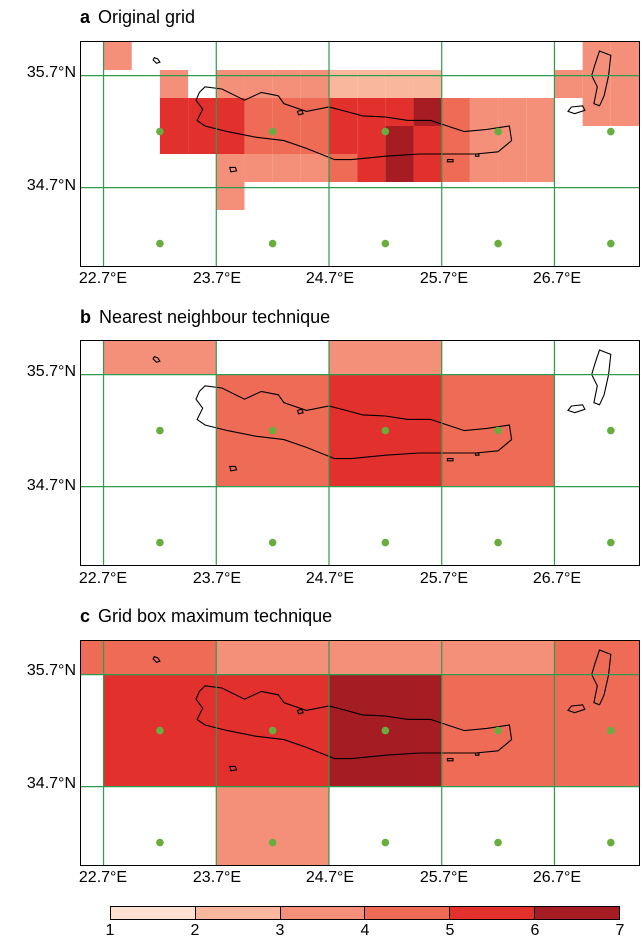  What do you see at coordinates (147, 17) in the screenshot?
I see `panel-title-text: Original grid` at bounding box center [147, 17].